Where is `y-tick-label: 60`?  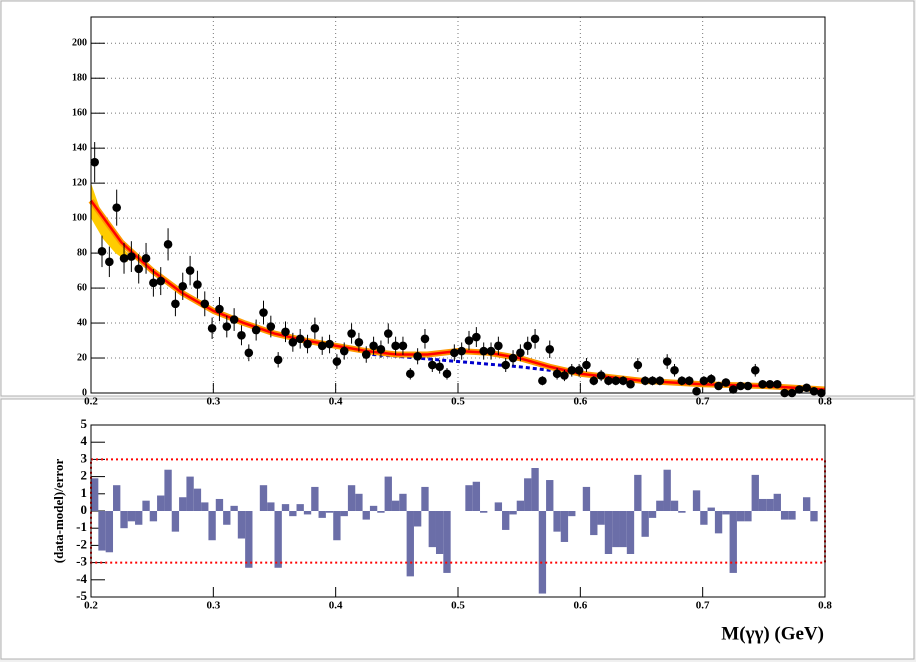 y-tick-label: 60 is located at coordinates (82, 287).